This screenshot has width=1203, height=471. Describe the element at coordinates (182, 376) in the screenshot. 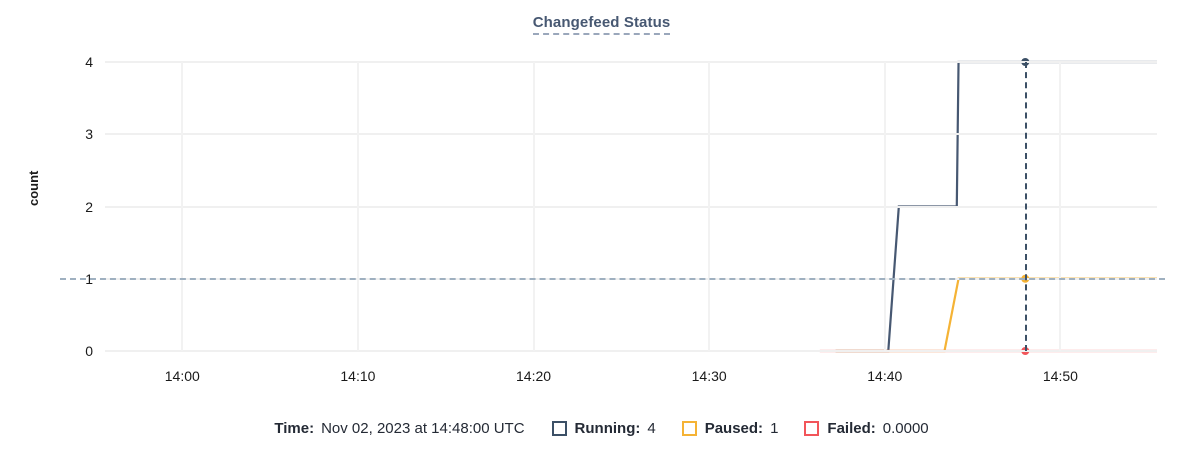

I see `x-axis-tick-label: 14:00` at that location.